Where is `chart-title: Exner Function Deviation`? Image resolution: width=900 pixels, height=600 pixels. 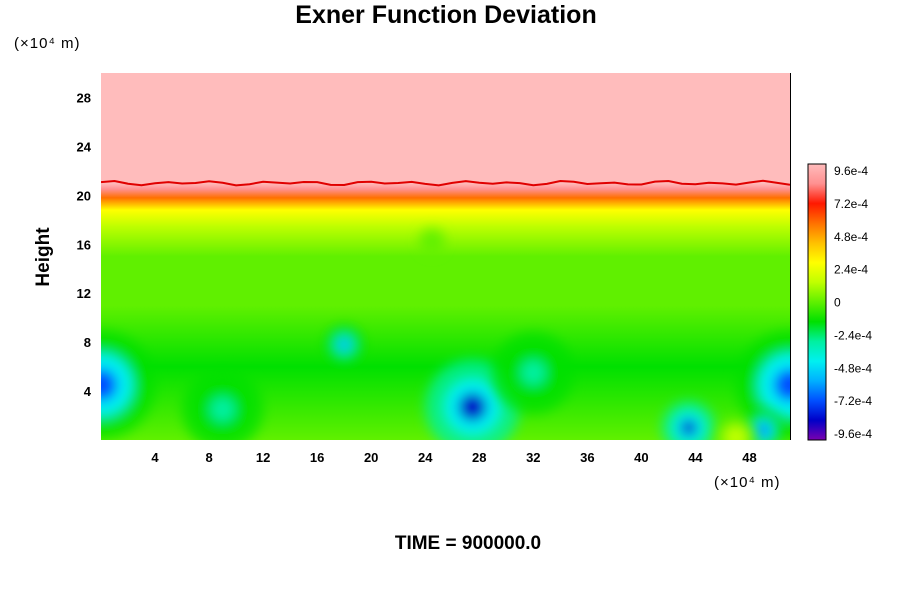 chart-title: Exner Function Deviation is located at coordinates (445, 15).